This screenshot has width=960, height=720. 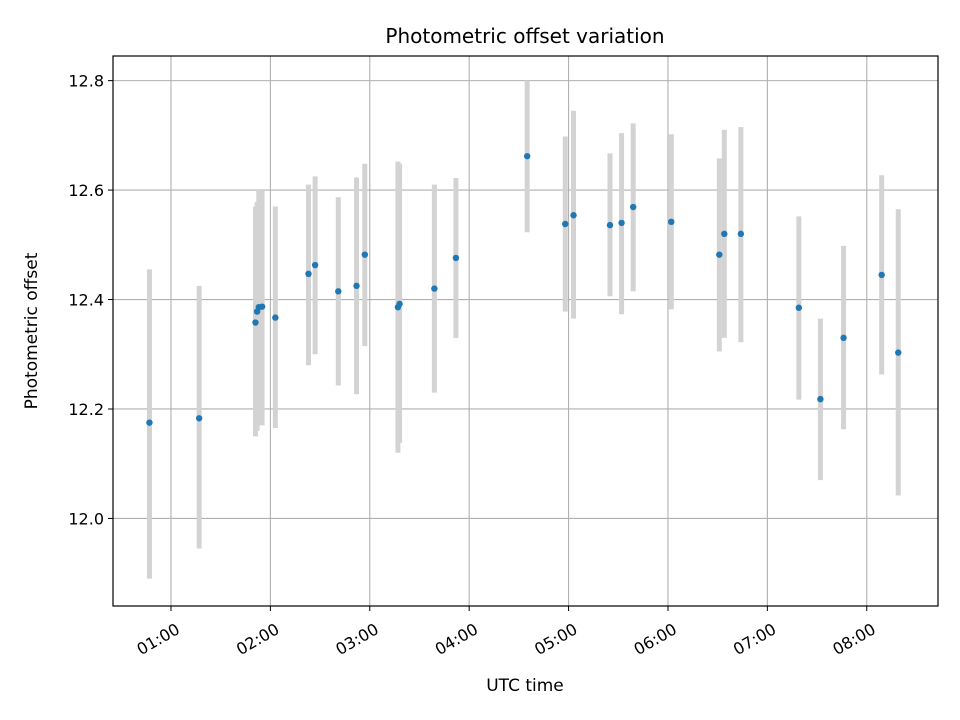 I want to click on chart-title: Photometric offset variation, so click(x=524, y=36).